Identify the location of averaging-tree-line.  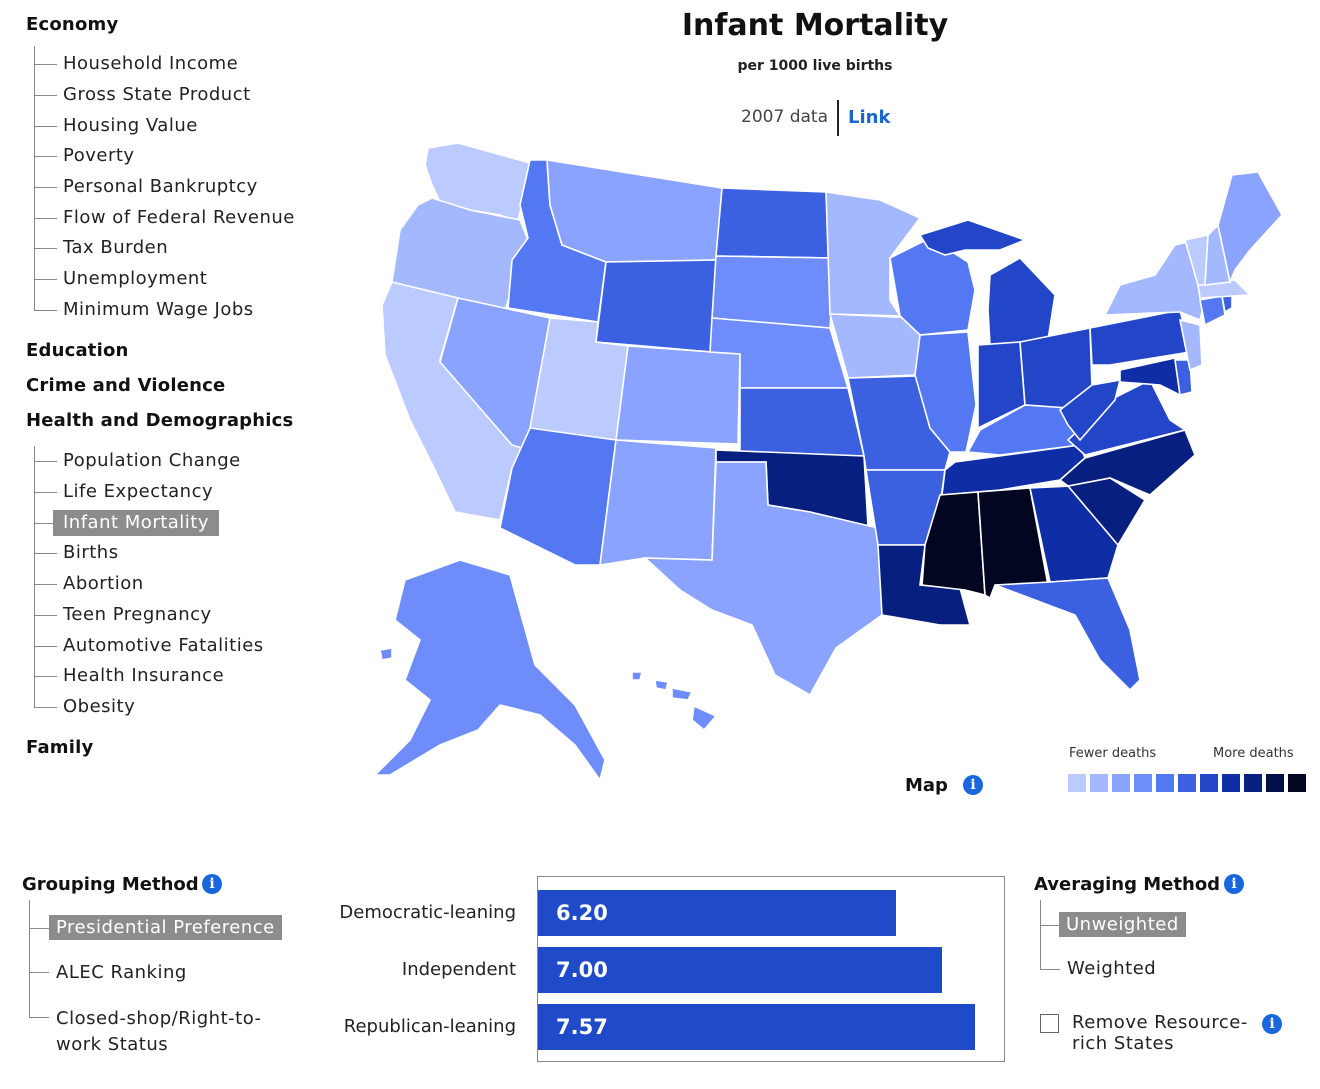
(1040, 935).